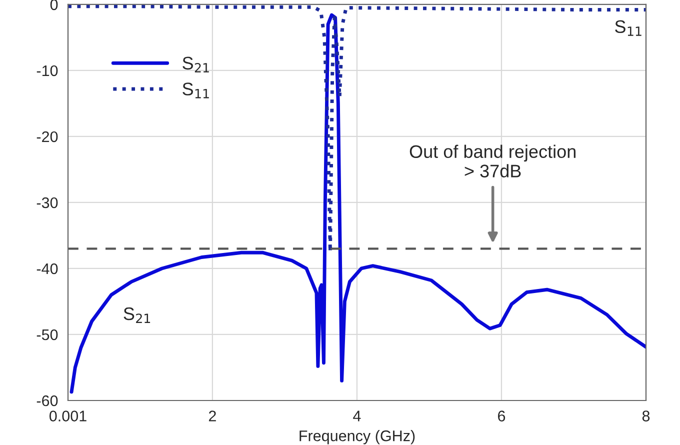  I want to click on y-tick-label: -60, so click(47, 400).